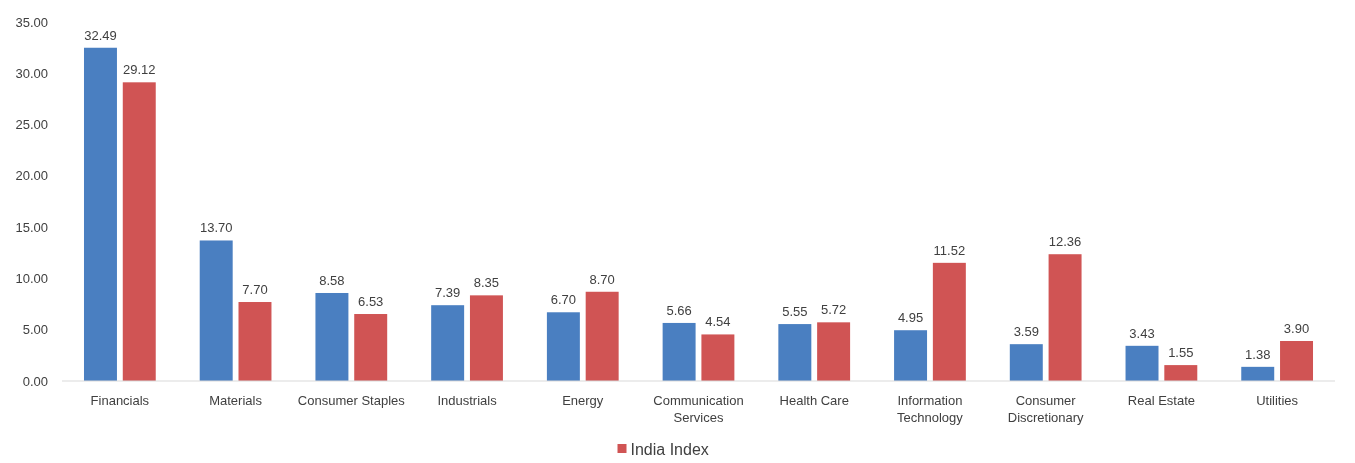 The image size is (1355, 463). I want to click on x-tick-label: Health Care, so click(814, 400).